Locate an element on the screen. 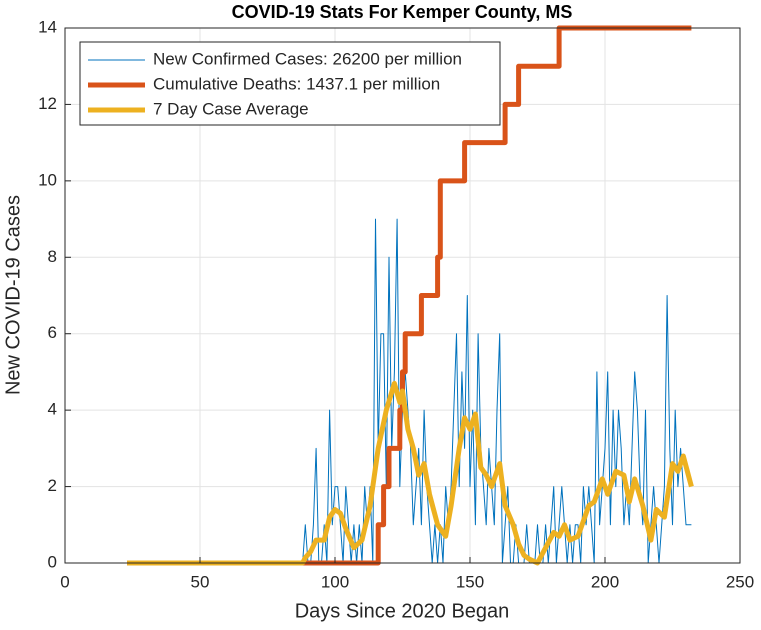 The width and height of the screenshot is (761, 630). x-tick-label: 50 is located at coordinates (200, 581).